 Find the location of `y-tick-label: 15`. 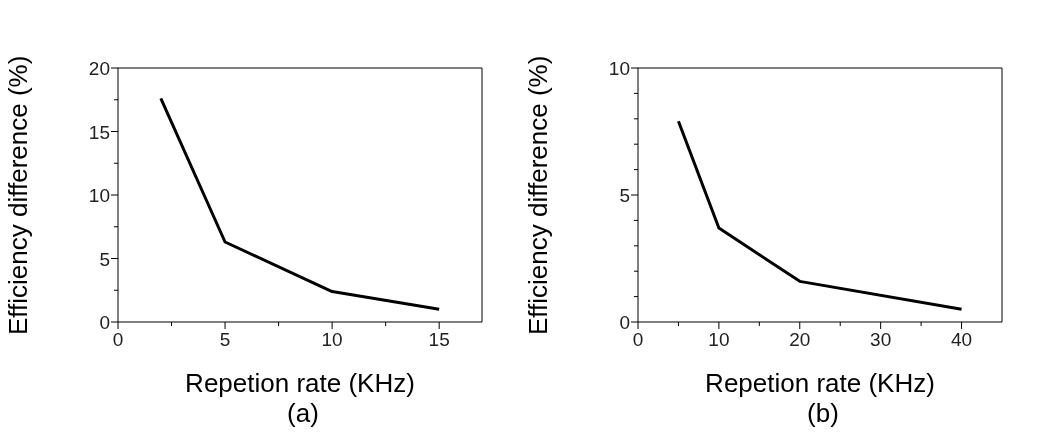

y-tick-label: 15 is located at coordinates (99, 132).